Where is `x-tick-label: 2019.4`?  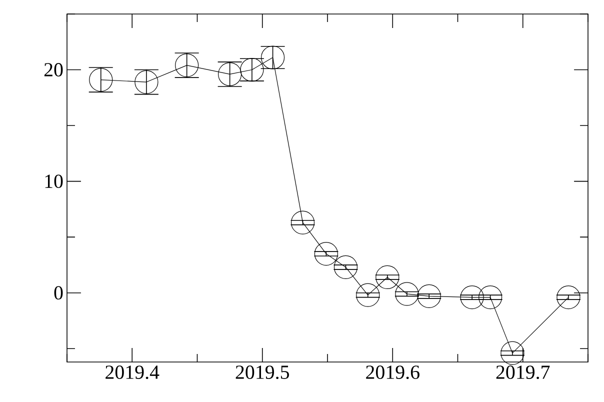
x-tick-label: 2019.4 is located at coordinates (133, 373).